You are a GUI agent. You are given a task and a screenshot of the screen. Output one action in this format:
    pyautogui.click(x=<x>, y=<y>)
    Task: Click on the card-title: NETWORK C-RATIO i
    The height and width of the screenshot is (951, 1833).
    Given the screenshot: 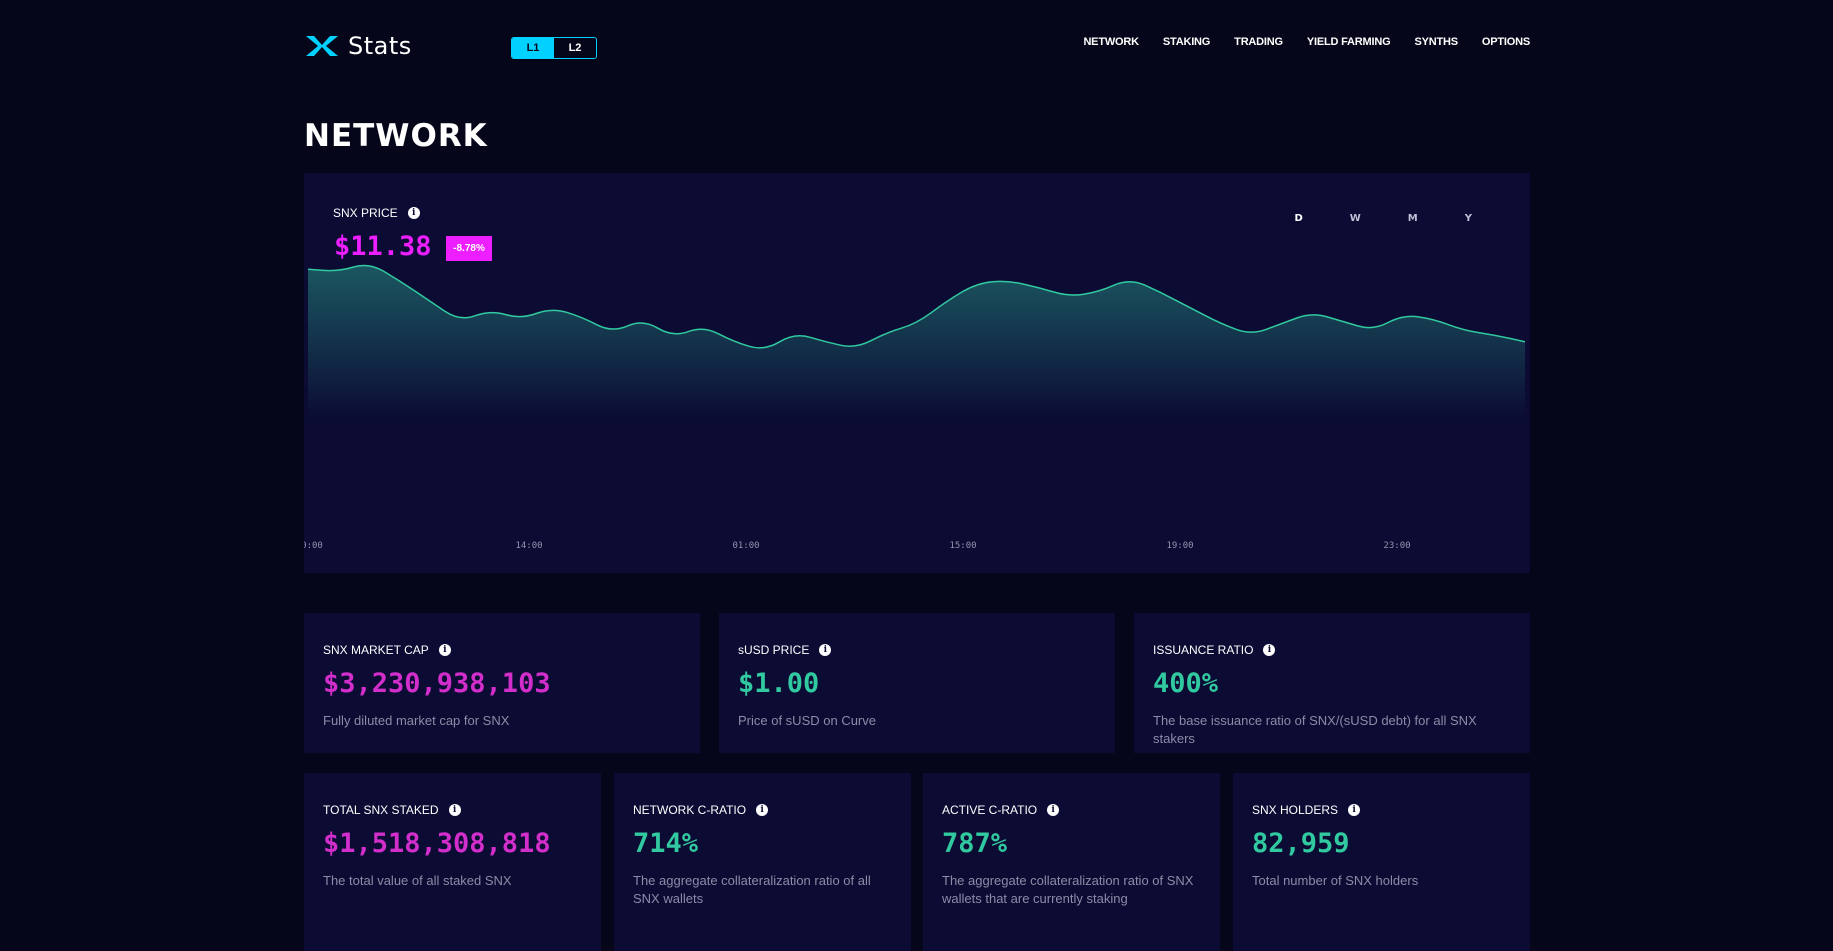 What is the action you would take?
    pyautogui.click(x=701, y=810)
    